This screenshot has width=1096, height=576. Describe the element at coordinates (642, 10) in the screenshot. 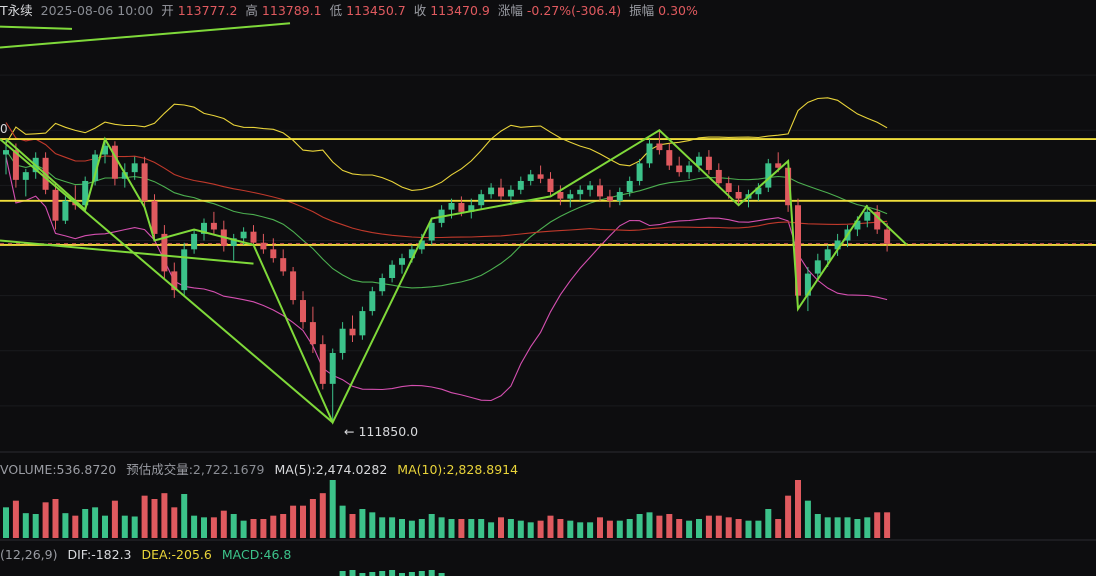

I see `amplitude-label: 振幅` at that location.